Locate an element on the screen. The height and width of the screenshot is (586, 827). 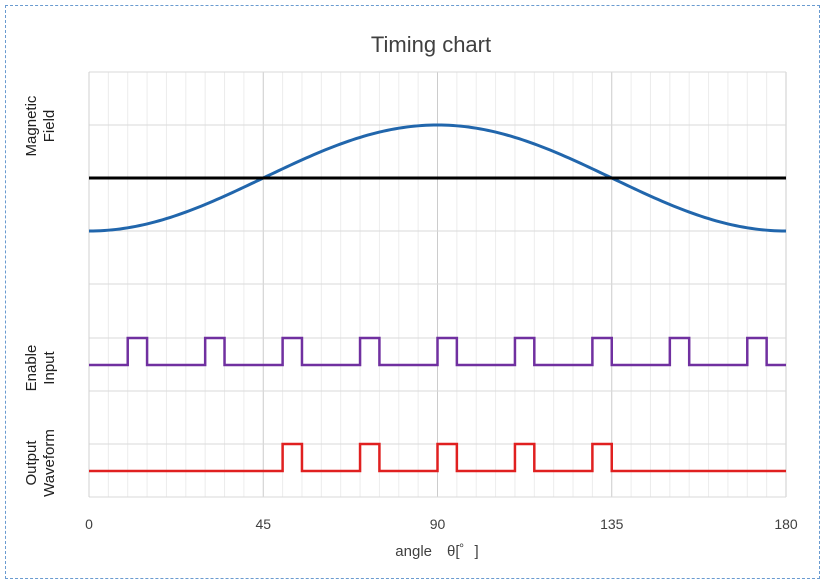
panel-label: OutputWaveform is located at coordinates (40, 463).